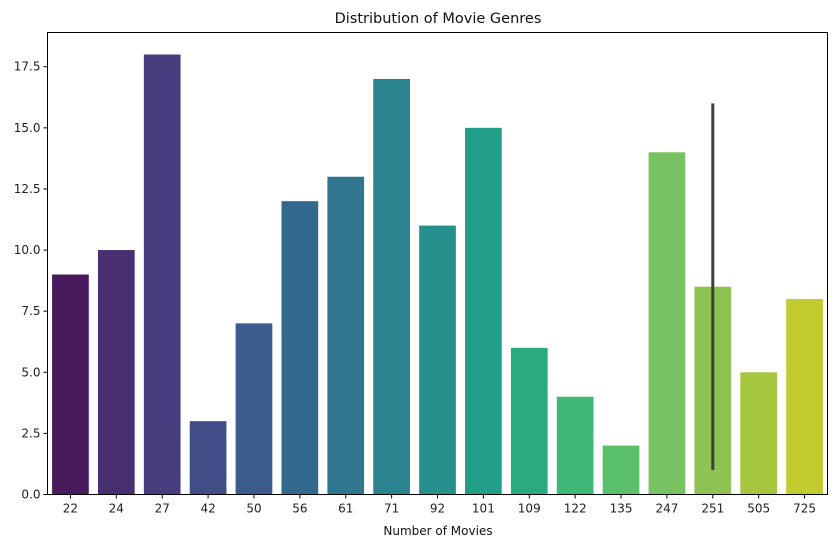 The width and height of the screenshot is (835, 547). What do you see at coordinates (27, 128) in the screenshot?
I see `y-tick-label: 15.0` at bounding box center [27, 128].